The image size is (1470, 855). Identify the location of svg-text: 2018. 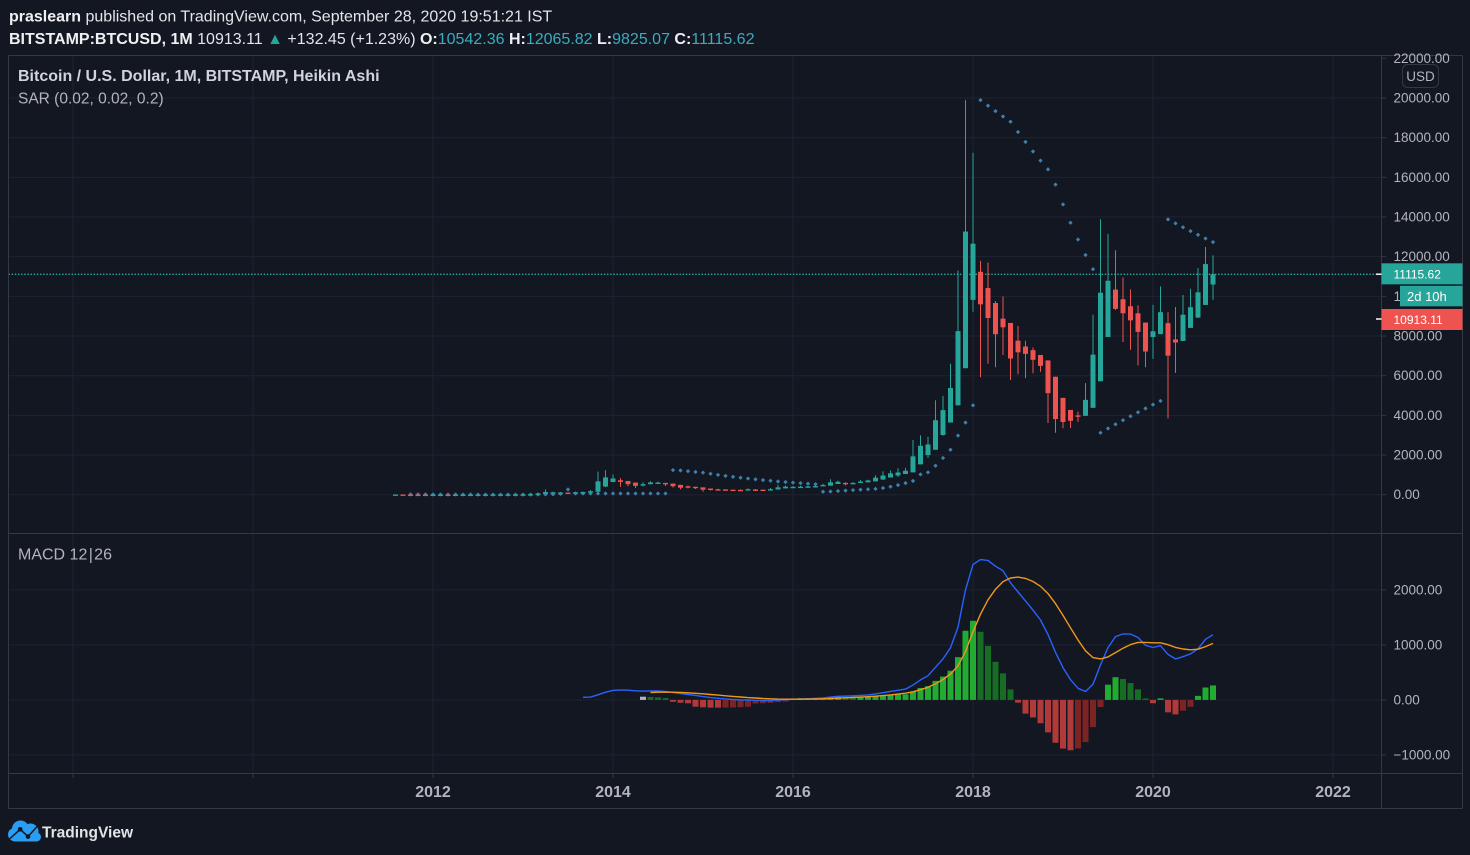
(973, 792).